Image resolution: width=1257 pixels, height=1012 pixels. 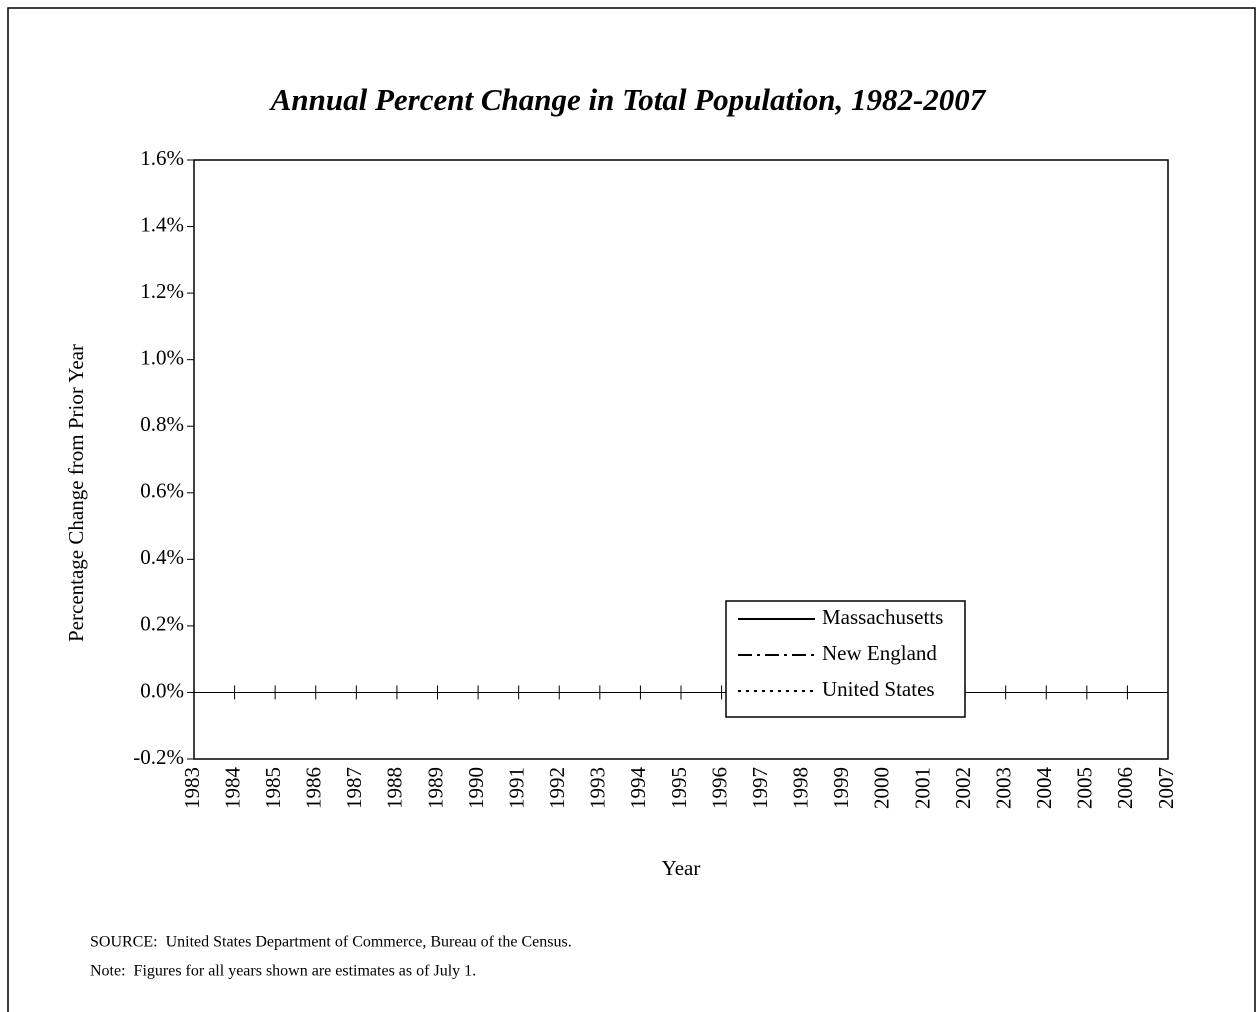 I want to click on y-tick-label: 0.2%, so click(x=162, y=624).